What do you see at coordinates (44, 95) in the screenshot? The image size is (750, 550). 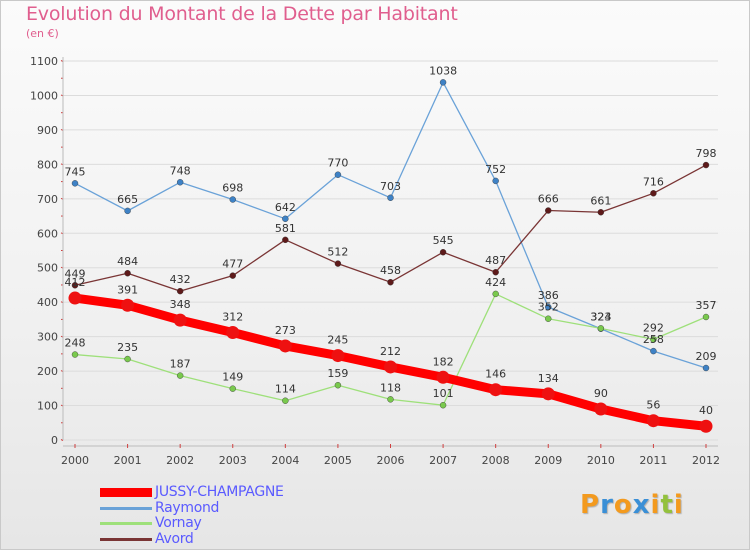 I see `y-tick-label: 1000` at bounding box center [44, 95].